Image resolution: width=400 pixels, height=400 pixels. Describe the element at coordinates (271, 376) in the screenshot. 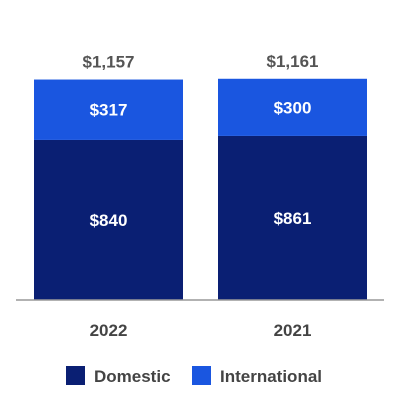

I see `legend-label-international: International` at that location.